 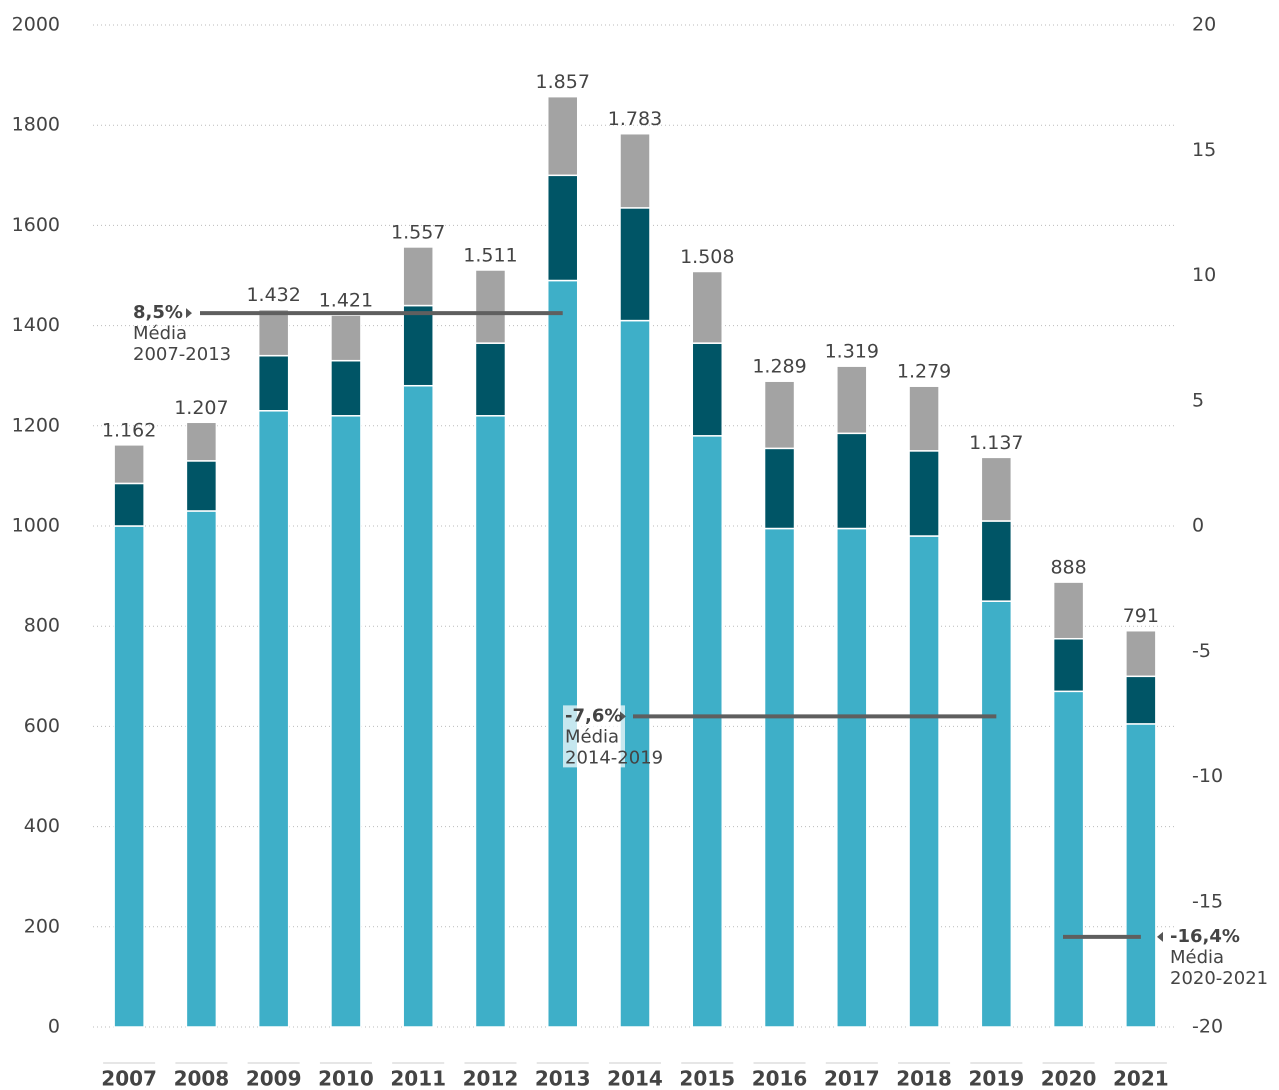 I want to click on y2-tick-label: 10, so click(x=1204, y=275).